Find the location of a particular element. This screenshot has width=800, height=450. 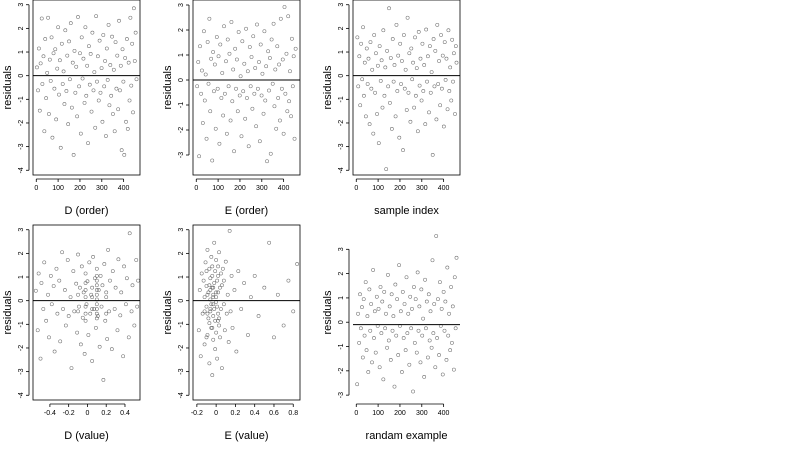

panel-d-value-y-label: residuals is located at coordinates (8, 312).